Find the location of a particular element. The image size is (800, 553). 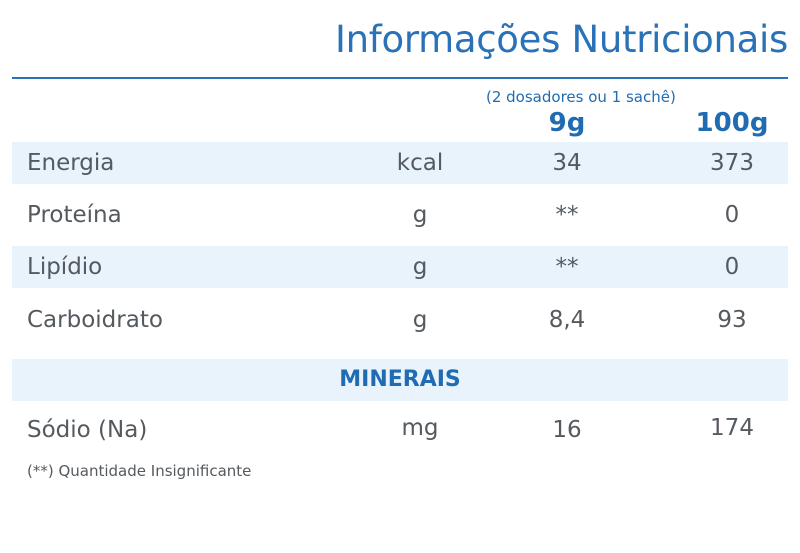

nutrient-unit: kcal is located at coordinates (420, 163).